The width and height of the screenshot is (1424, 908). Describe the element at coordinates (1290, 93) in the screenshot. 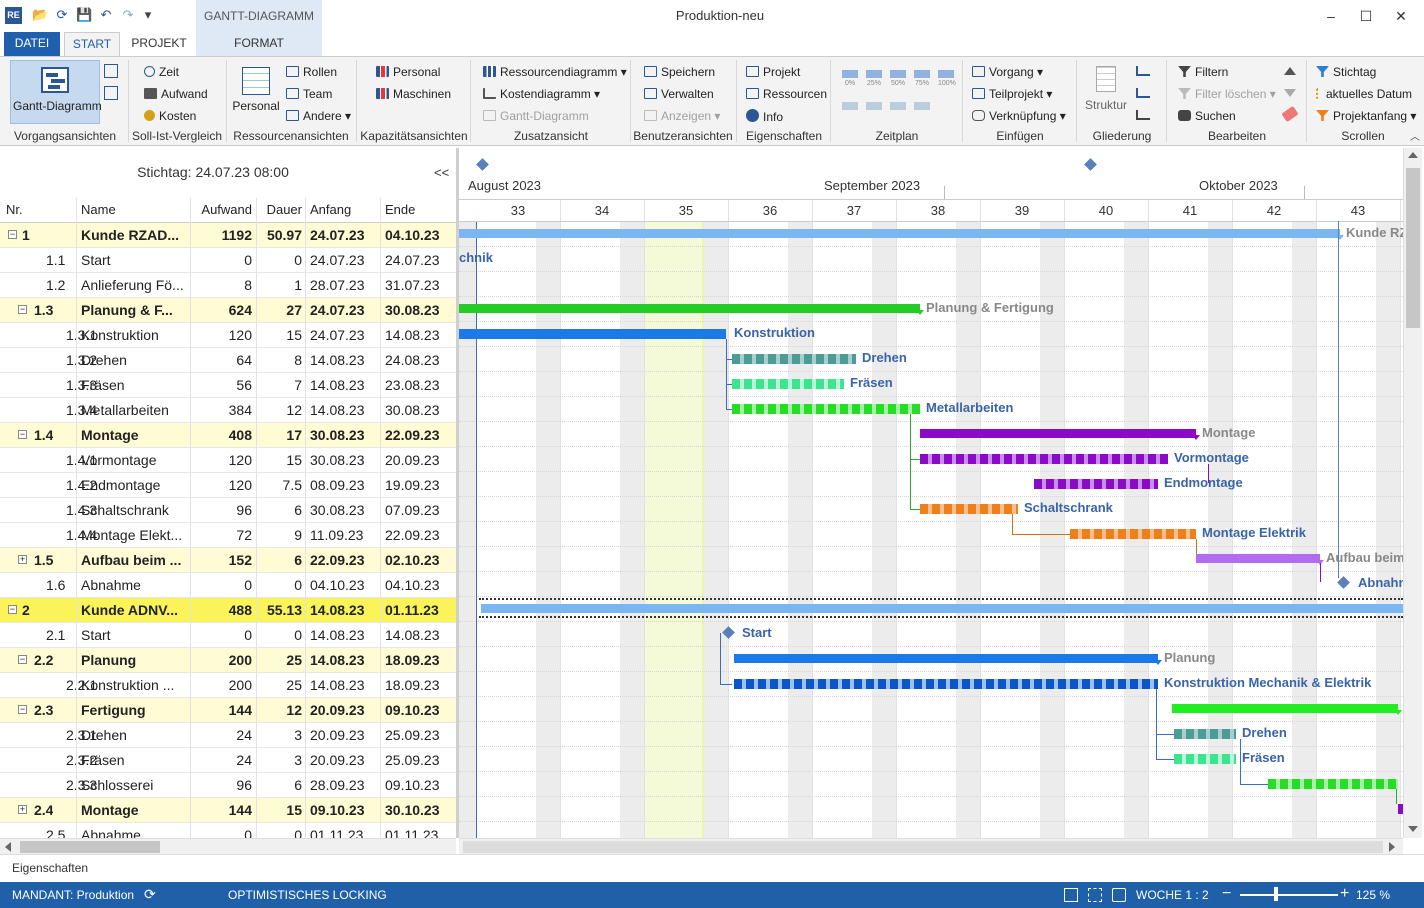

I see `scroll-down-icon` at that location.